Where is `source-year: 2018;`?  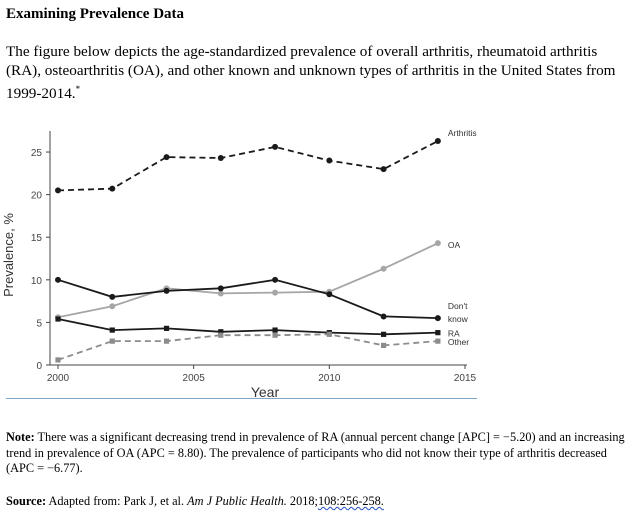 source-year: 2018; is located at coordinates (302, 501).